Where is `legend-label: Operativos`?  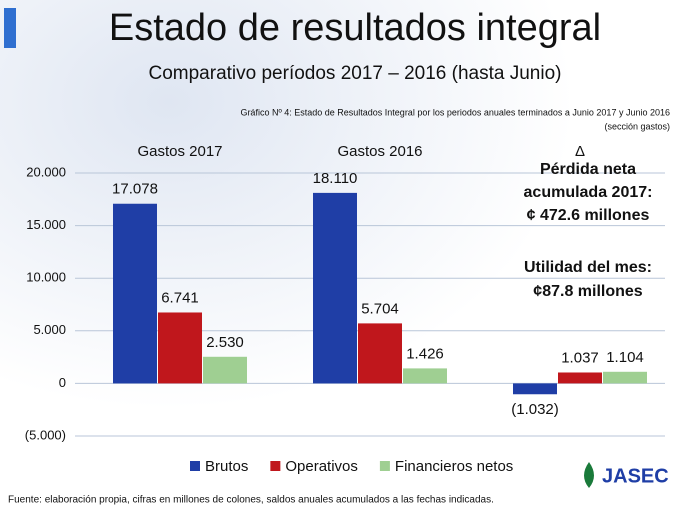 legend-label: Operativos is located at coordinates (321, 466).